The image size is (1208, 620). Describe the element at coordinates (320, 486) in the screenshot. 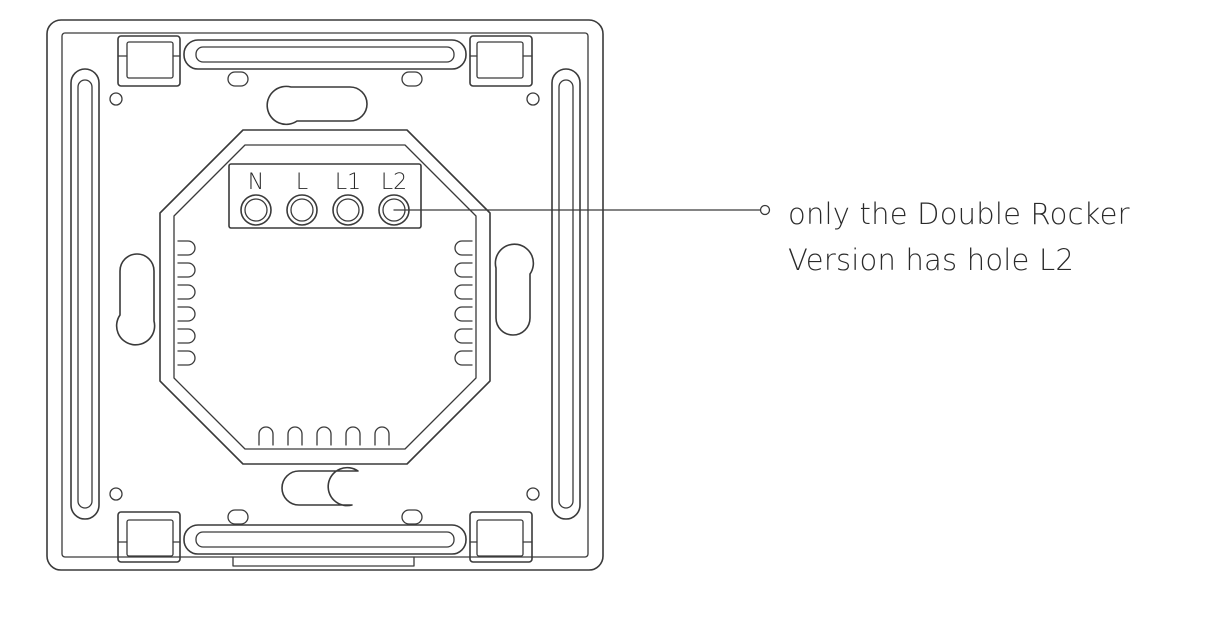

I see `keyhole-bottom` at that location.